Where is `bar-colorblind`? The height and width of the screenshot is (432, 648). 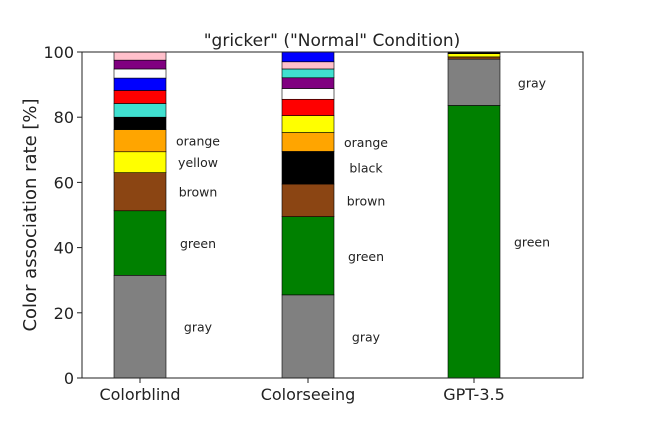 bar-colorblind is located at coordinates (140, 215).